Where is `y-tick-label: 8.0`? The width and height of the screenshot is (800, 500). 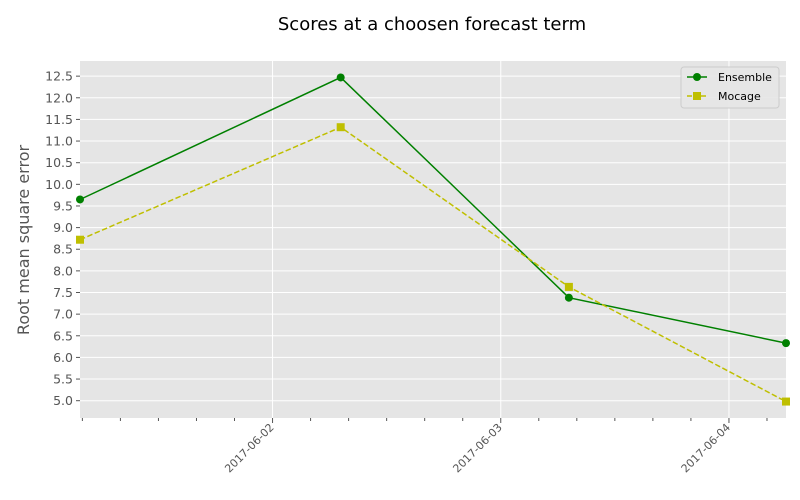
y-tick-label: 8.0 is located at coordinates (63, 270).